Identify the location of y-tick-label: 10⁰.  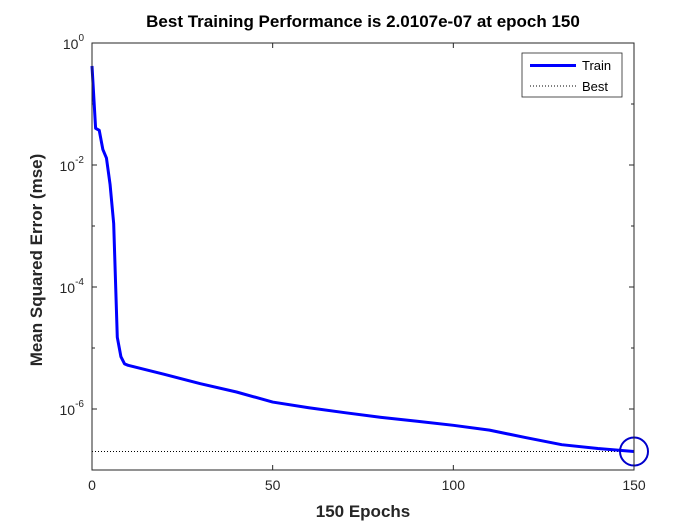
(74, 42).